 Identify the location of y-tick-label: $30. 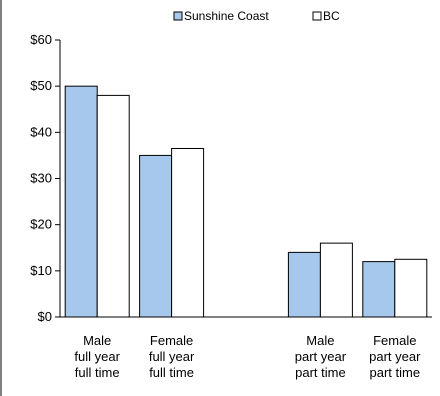
(41, 178).